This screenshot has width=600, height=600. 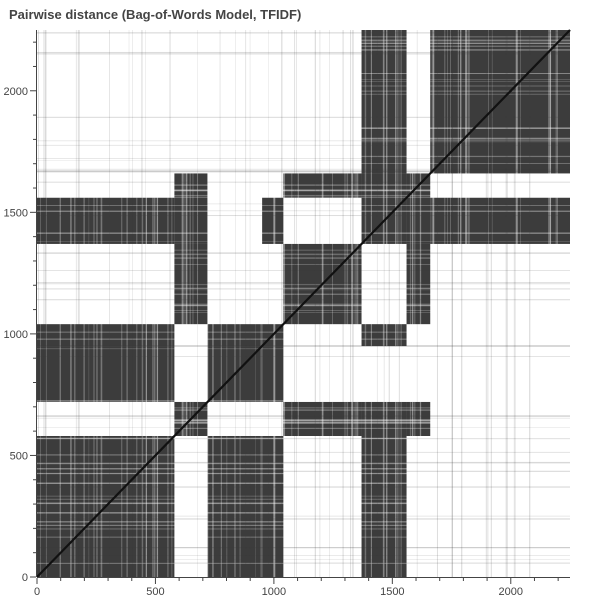 I want to click on heatmap-block-F-B, so click(x=384, y=185).